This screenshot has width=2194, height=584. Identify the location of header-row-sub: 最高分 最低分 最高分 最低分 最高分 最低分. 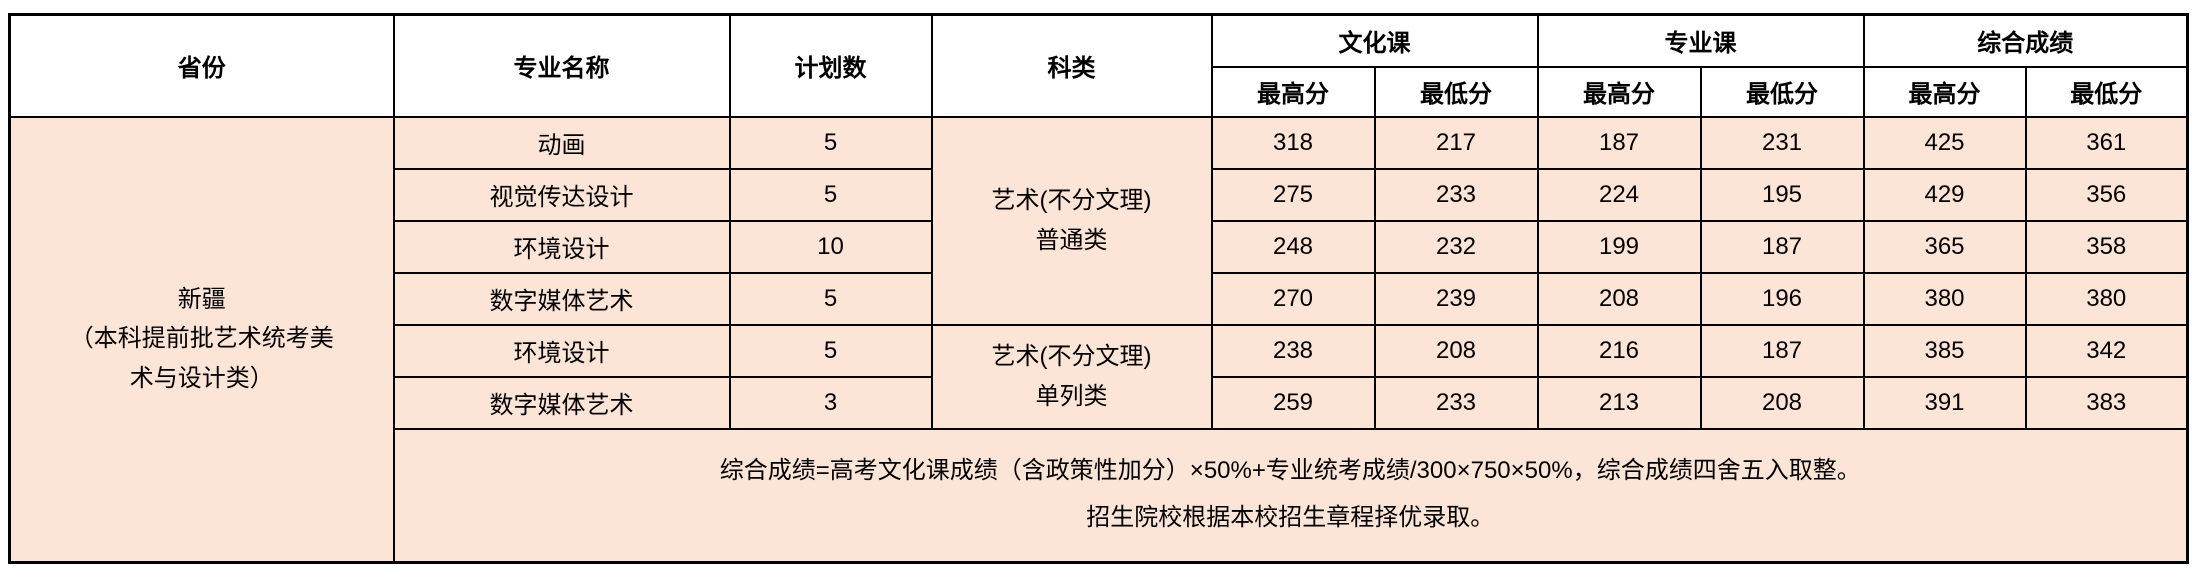
(1099, 91).